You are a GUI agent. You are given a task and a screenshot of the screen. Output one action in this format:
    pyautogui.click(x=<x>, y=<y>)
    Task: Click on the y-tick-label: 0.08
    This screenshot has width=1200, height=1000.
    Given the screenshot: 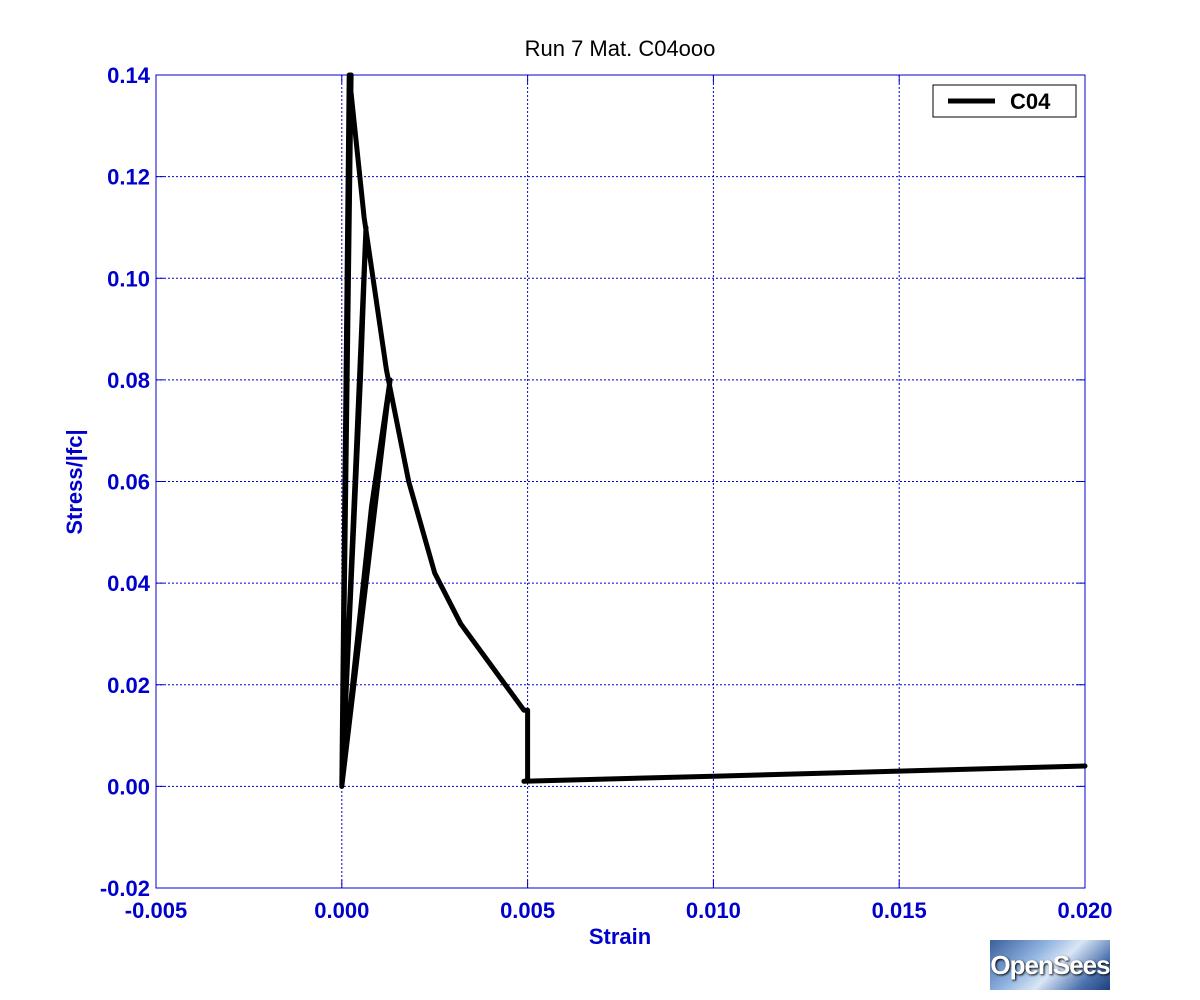 What is the action you would take?
    pyautogui.click(x=128, y=380)
    